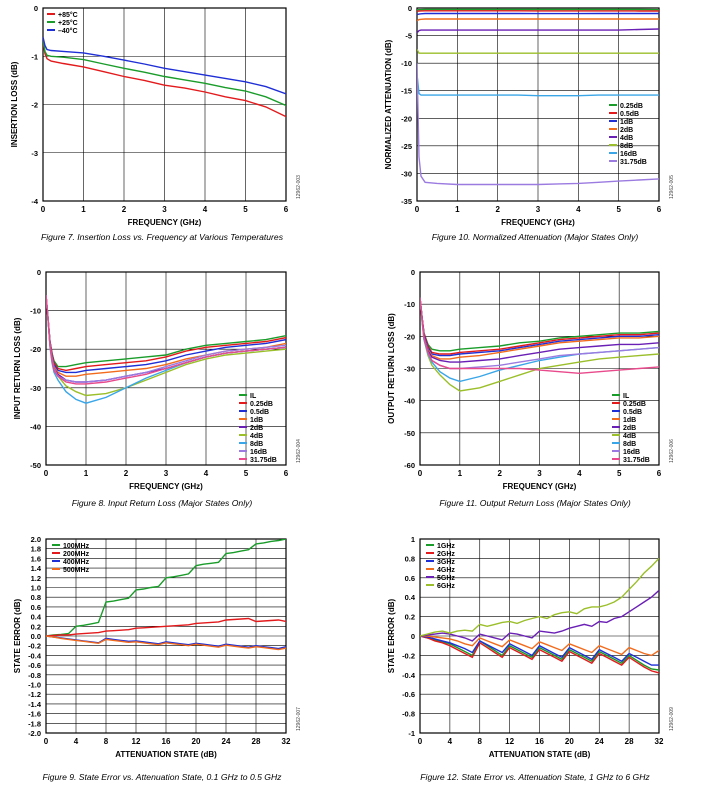 This screenshot has width=712, height=807. What do you see at coordinates (206, 473) in the screenshot?
I see `x-tick-label: 4` at bounding box center [206, 473].